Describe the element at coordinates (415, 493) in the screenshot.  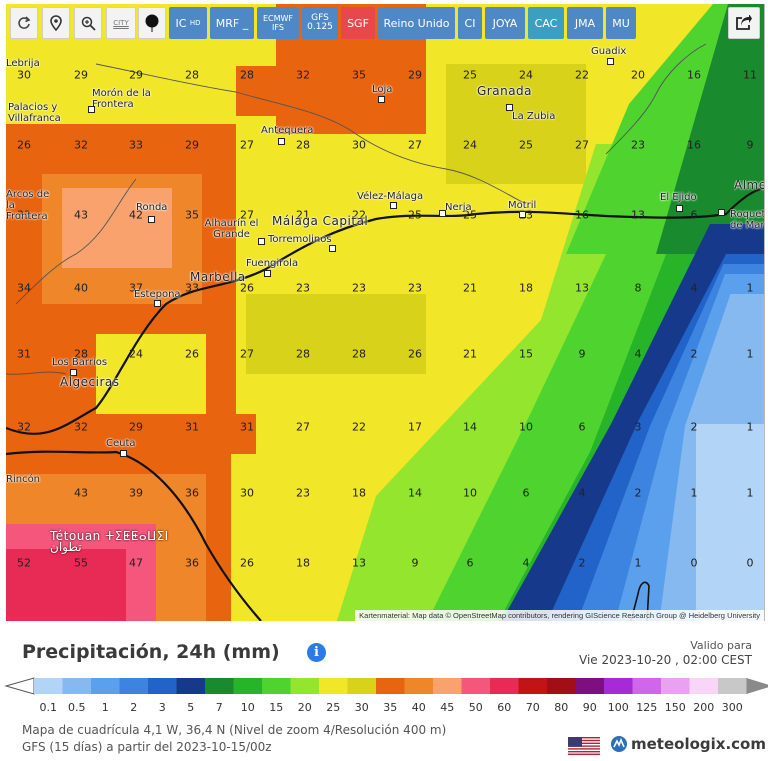
I see `grid-value: 14` at that location.